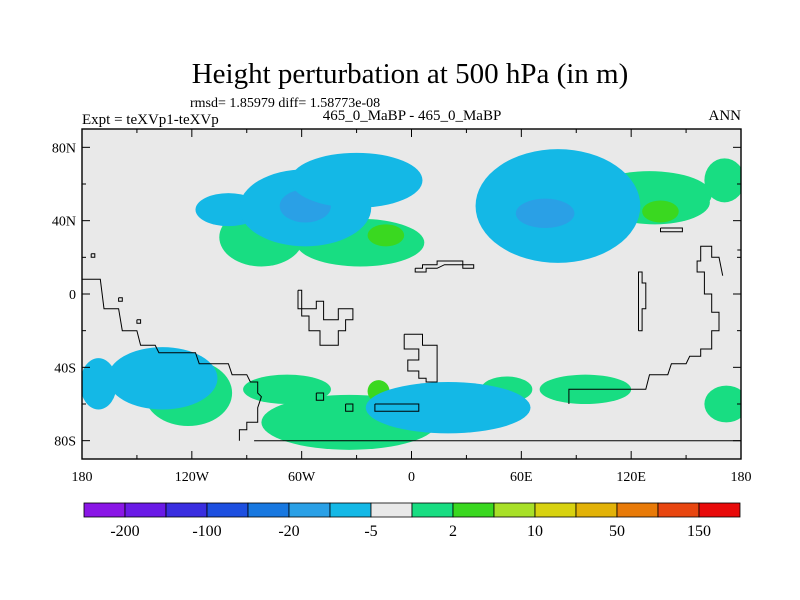  I want to click on colorbar-label: -100, so click(206, 531).